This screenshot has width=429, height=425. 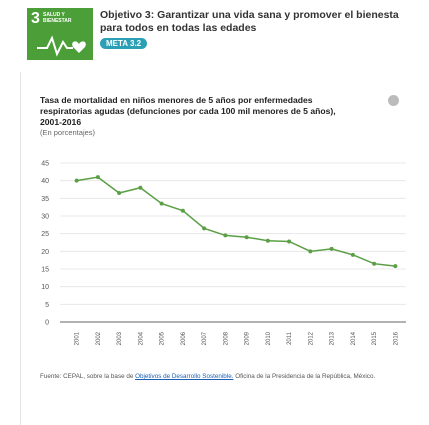 What do you see at coordinates (248, 338) in the screenshot?
I see `x-tick-label: 2009` at bounding box center [248, 338].